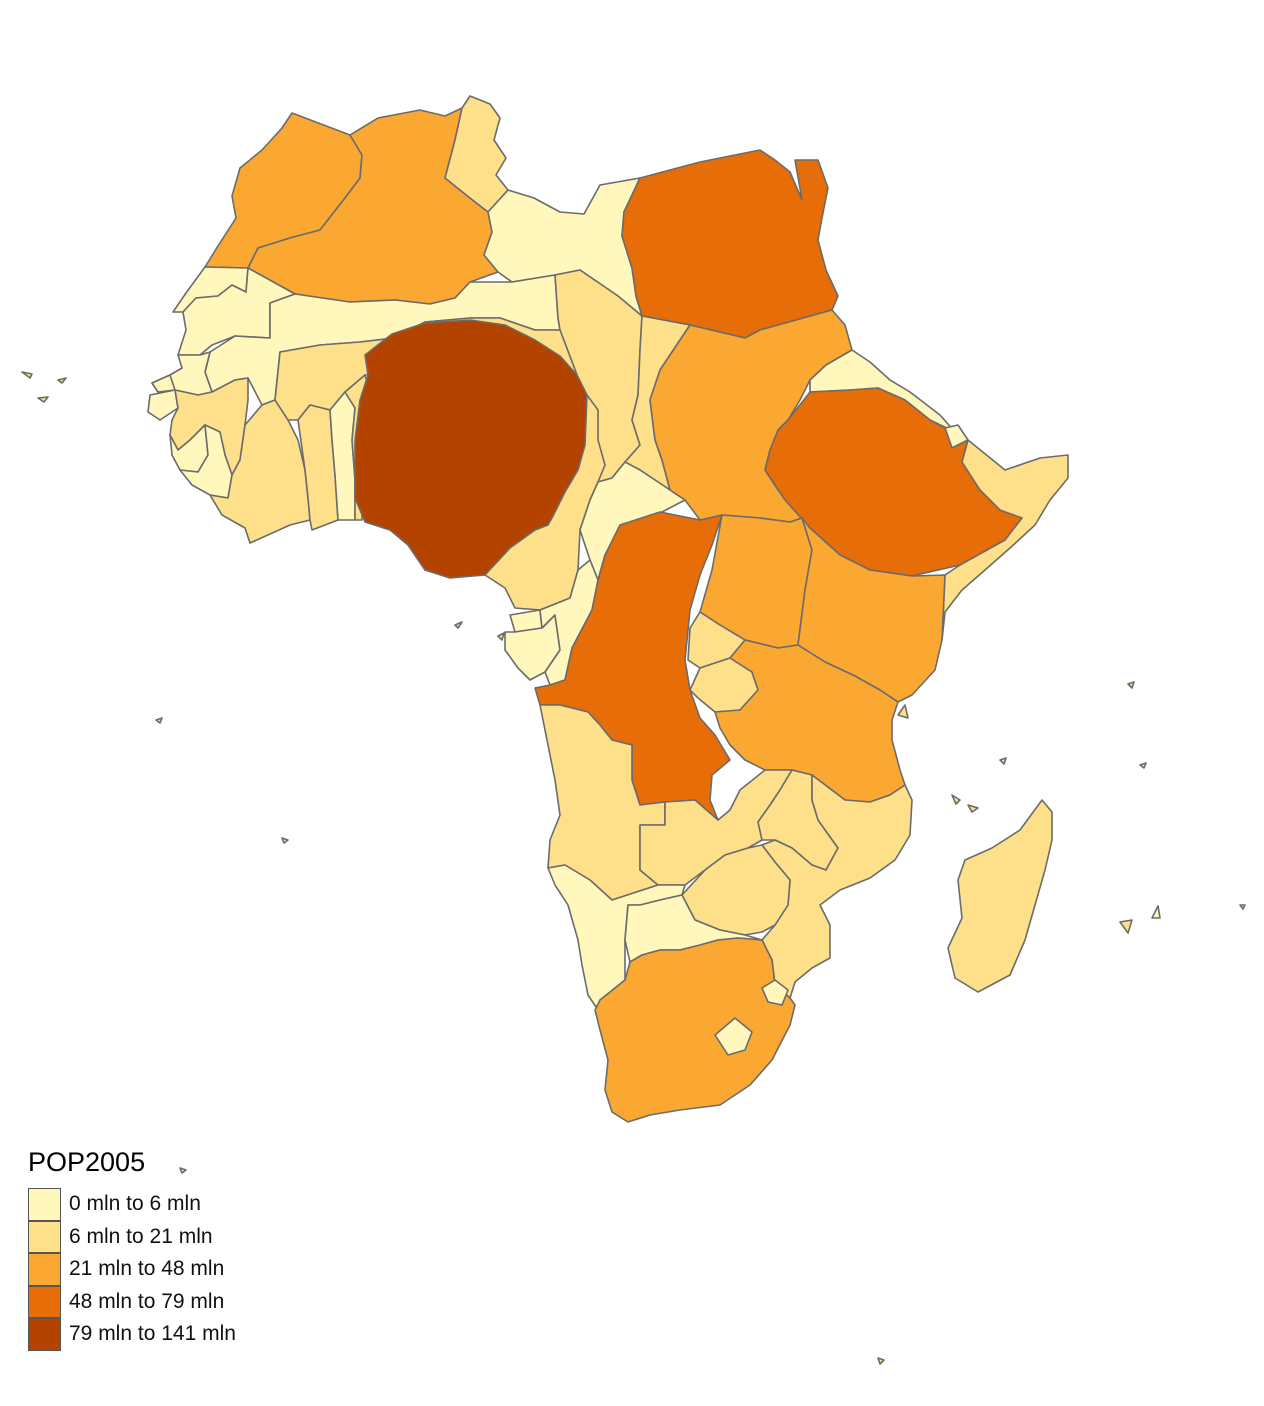 This screenshot has height=1406, width=1264. Describe the element at coordinates (1000, 896) in the screenshot. I see `region-madagascar` at that location.